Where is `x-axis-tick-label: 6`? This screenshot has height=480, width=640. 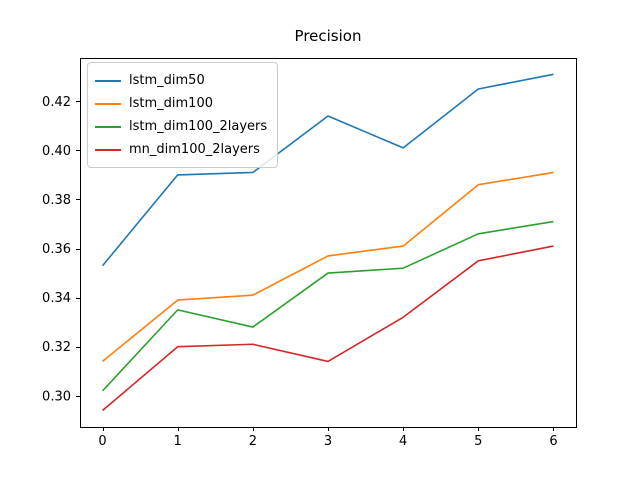
x-axis-tick-label: 6 is located at coordinates (553, 441).